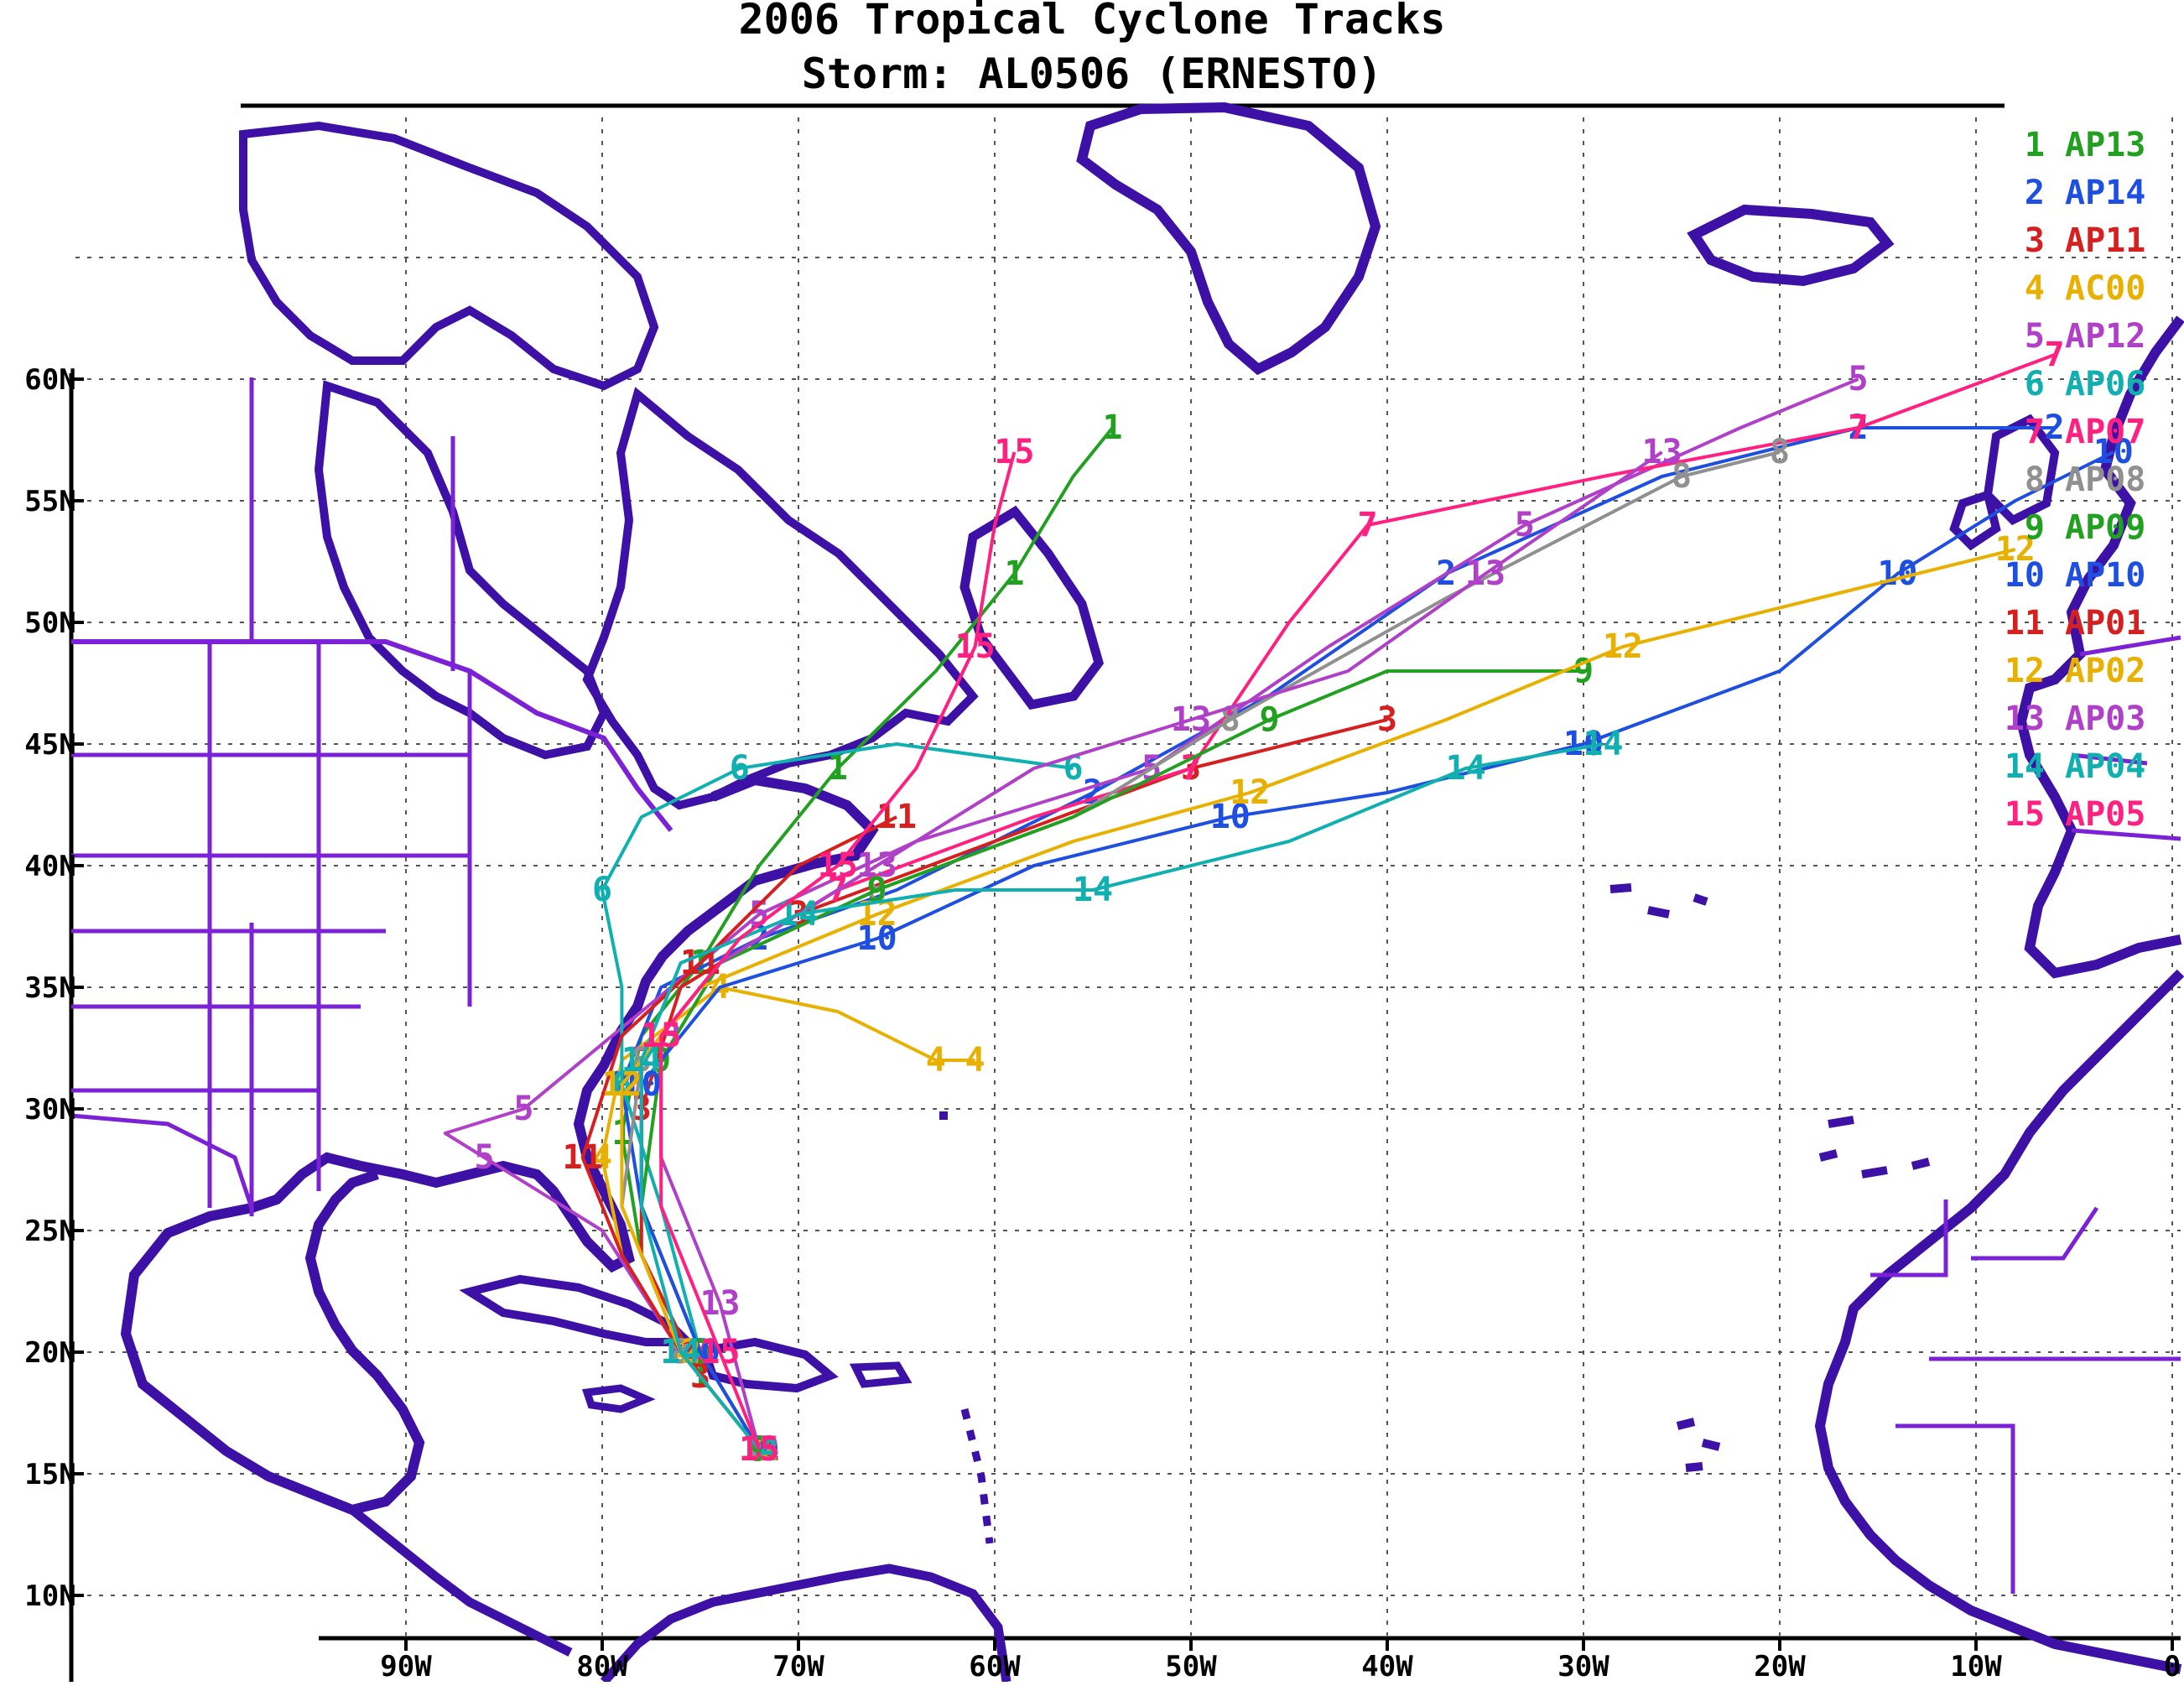  I want to click on lon-tick-label: 90W, so click(406, 1666).